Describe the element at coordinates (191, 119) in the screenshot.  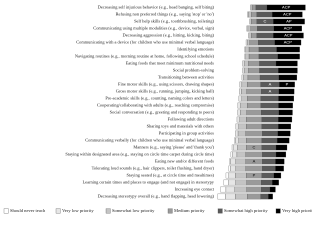
I see `y-tick-label: Following adult directions` at that location.